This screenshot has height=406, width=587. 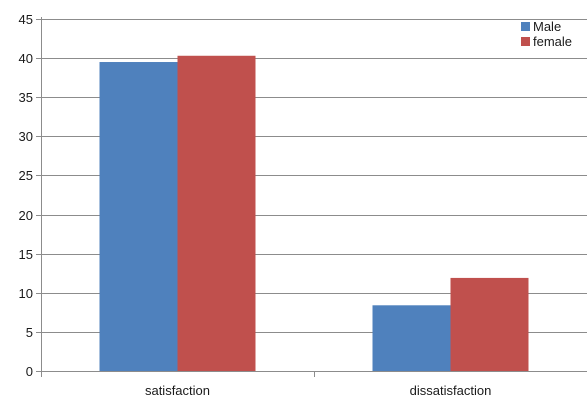 I want to click on y-tick-label: 20, so click(x=26, y=215).